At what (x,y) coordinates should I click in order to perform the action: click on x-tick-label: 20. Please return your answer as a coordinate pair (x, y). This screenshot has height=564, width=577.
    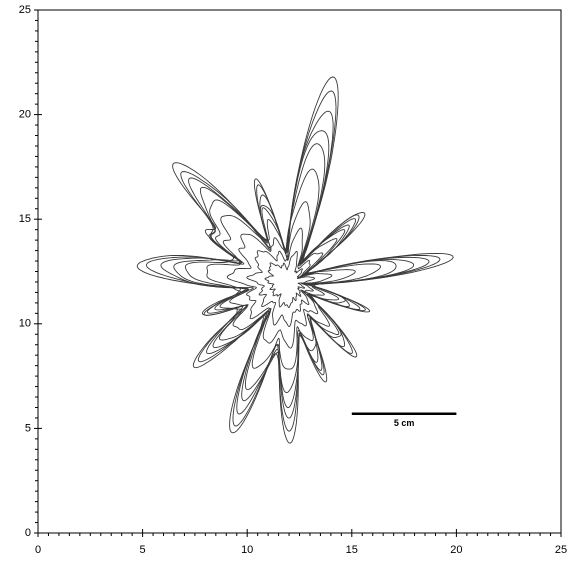
    Looking at the image, I should click on (456, 550).